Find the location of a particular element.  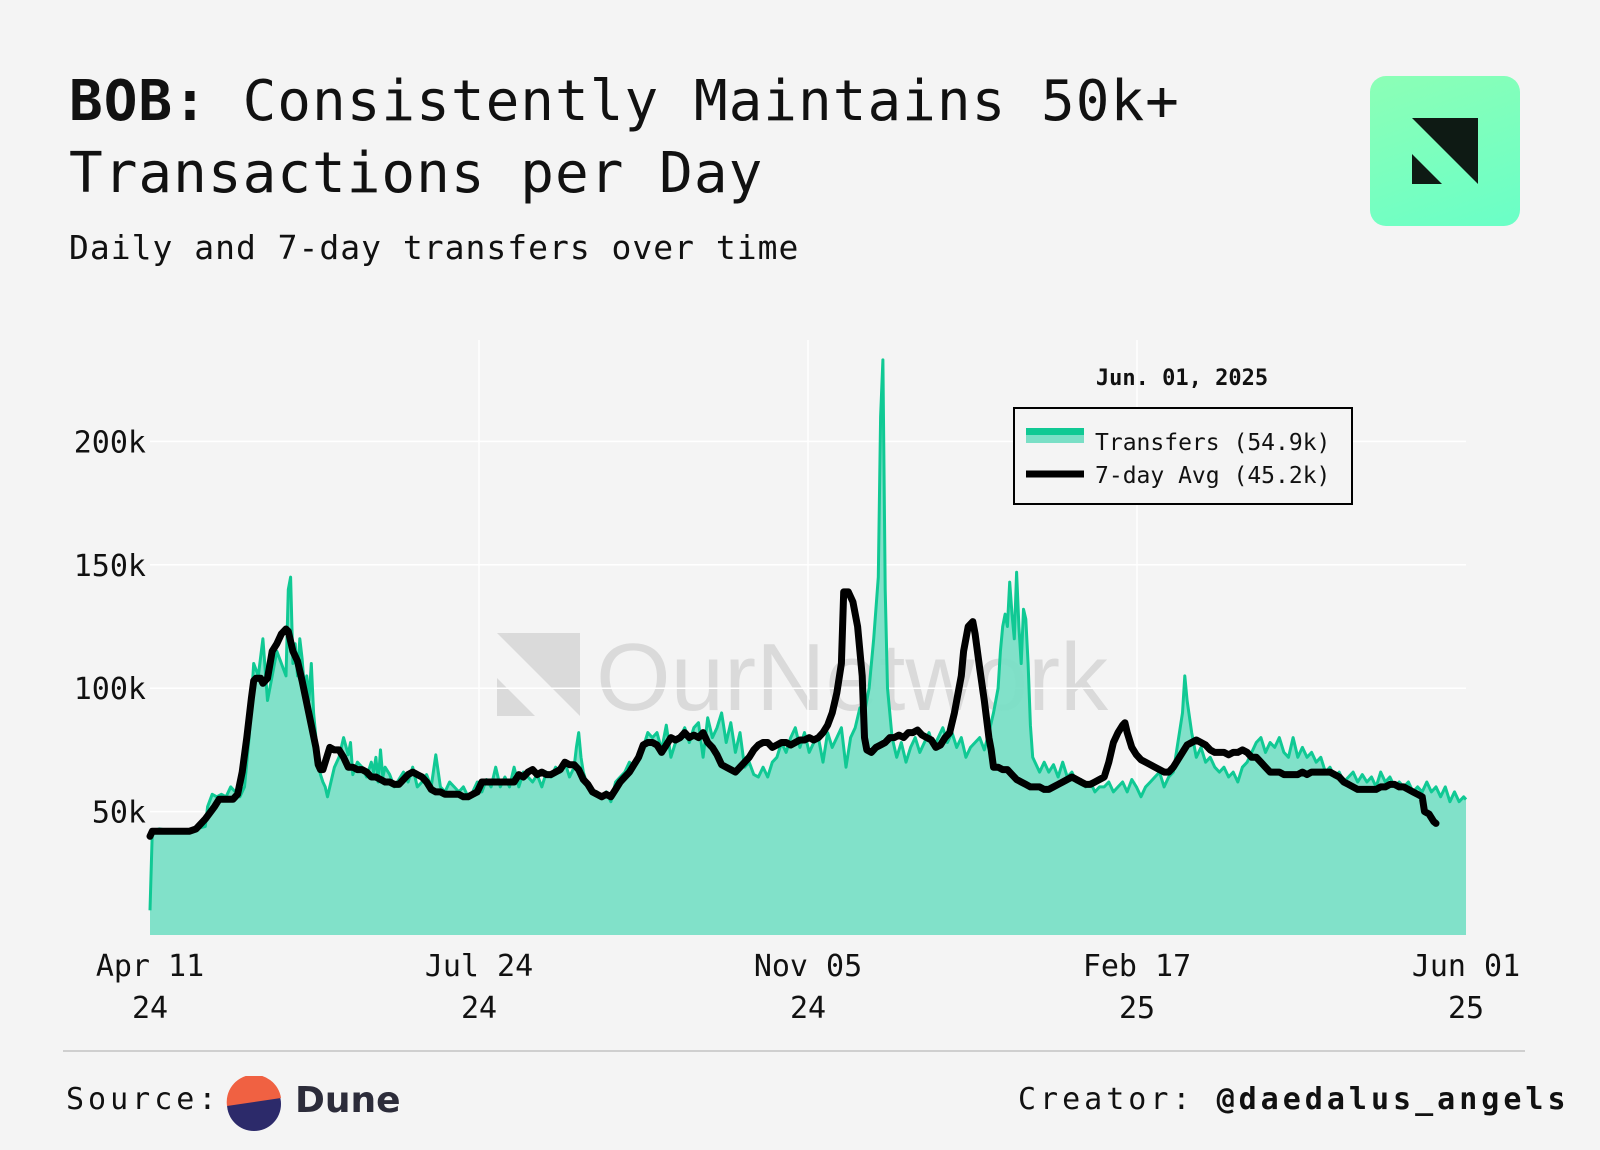

legend-box is located at coordinates (1183, 456).